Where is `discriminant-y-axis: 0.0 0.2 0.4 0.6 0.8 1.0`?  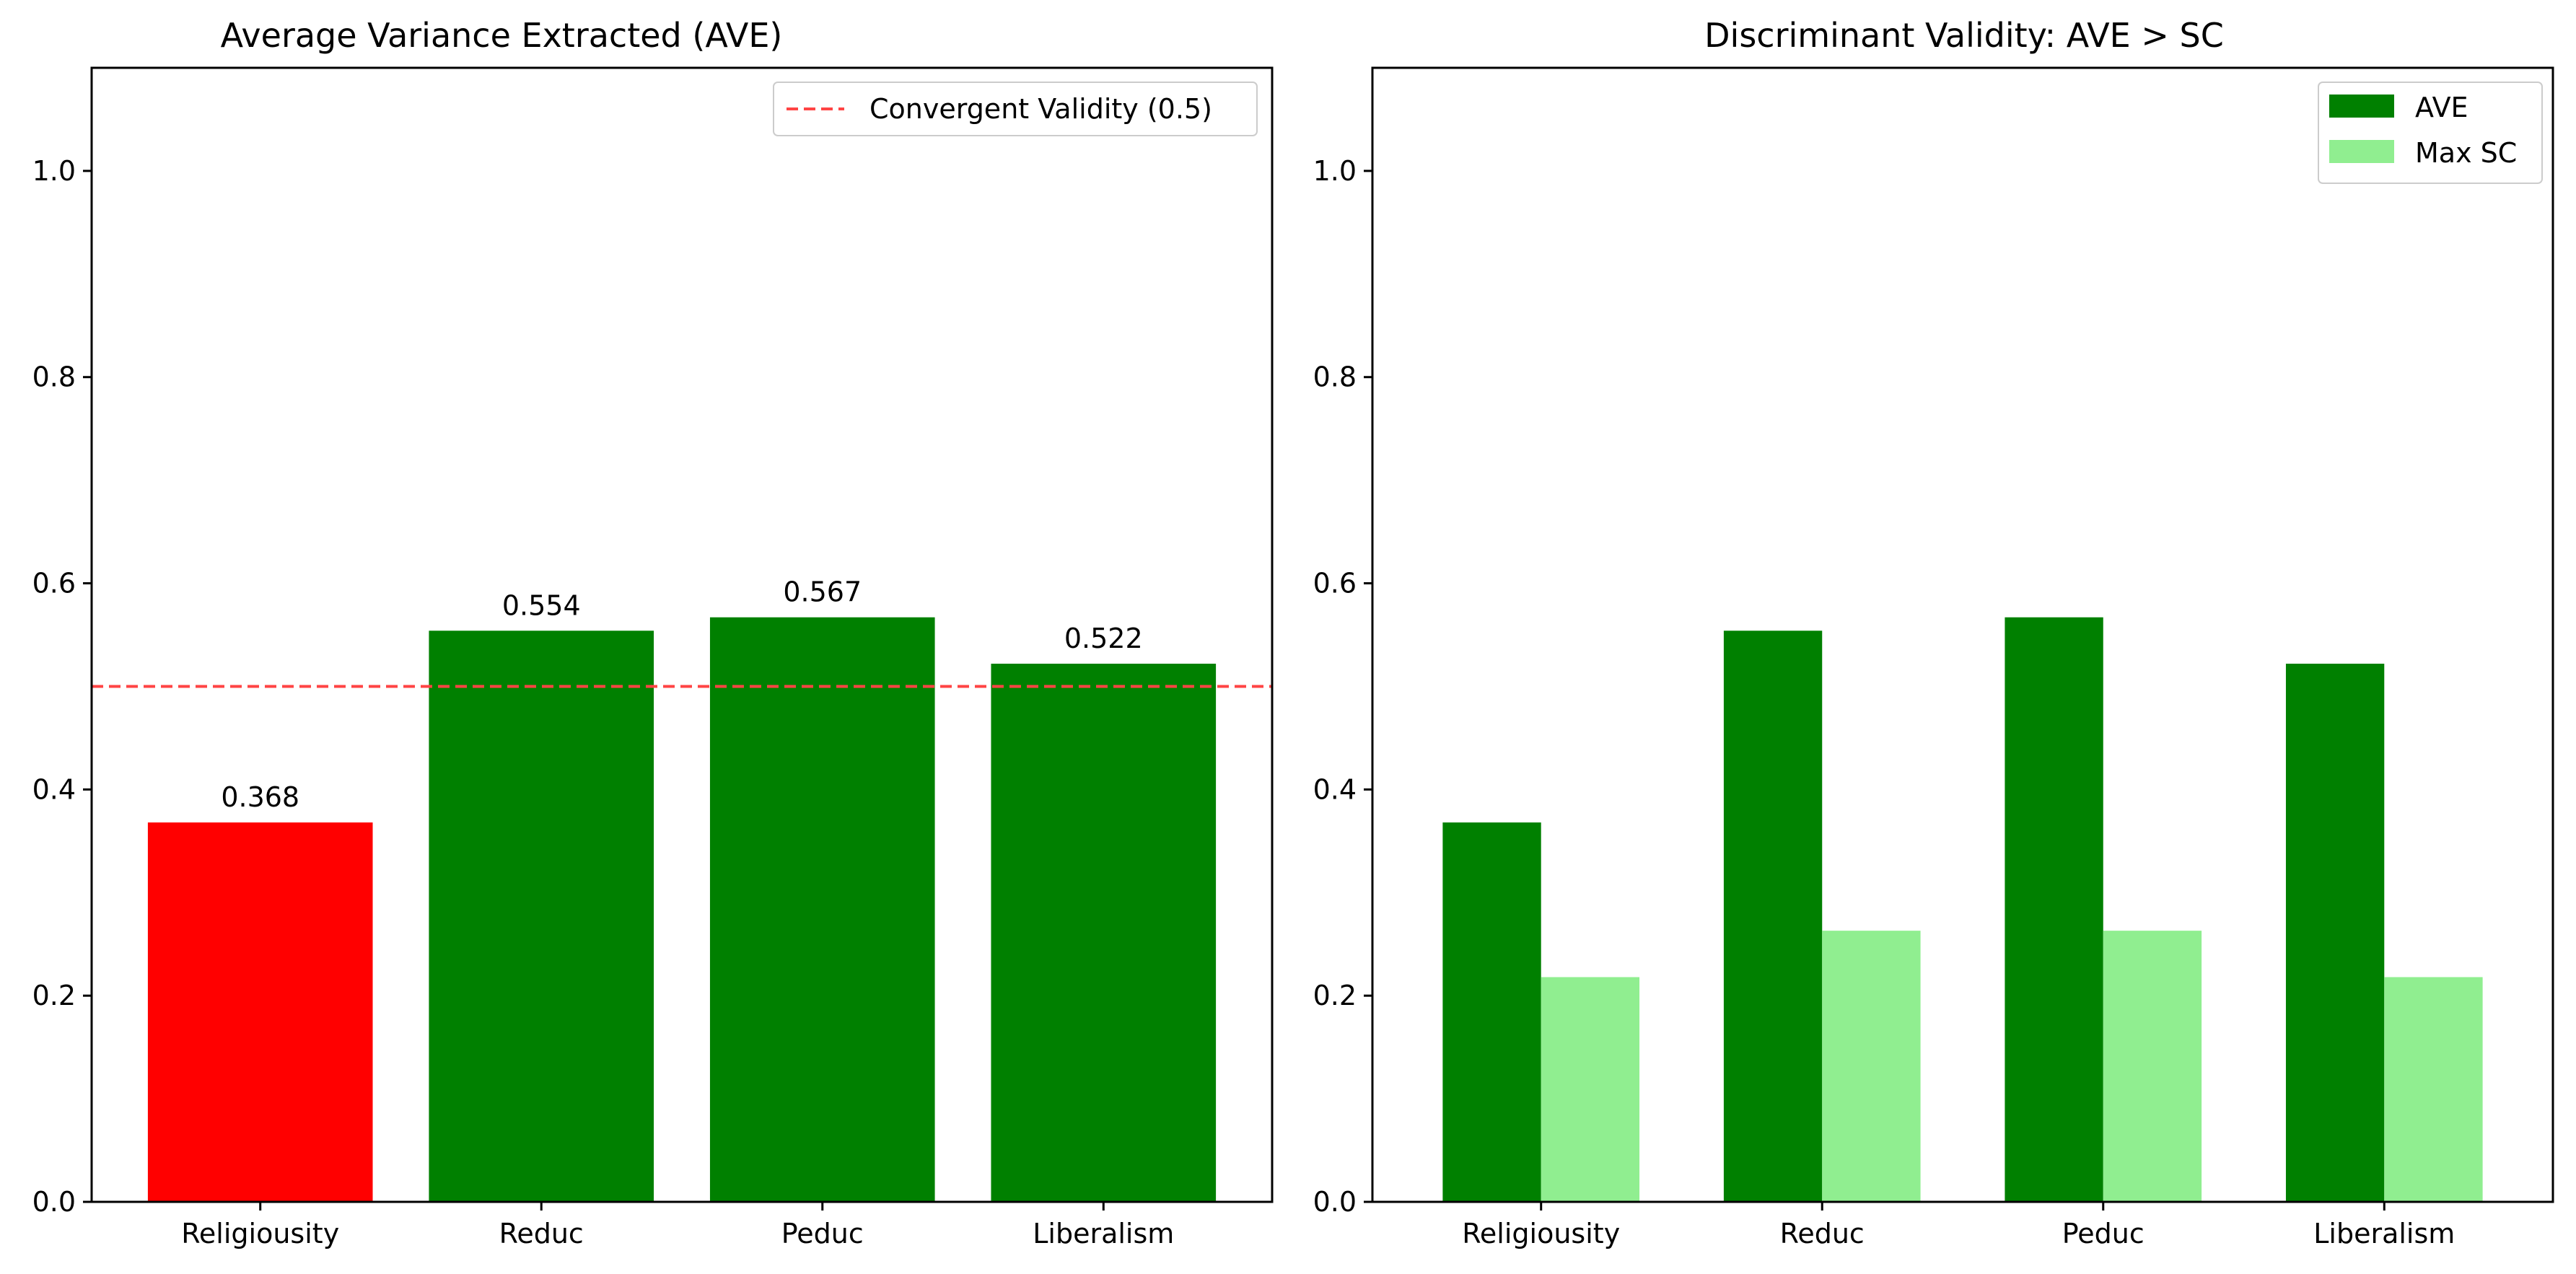
discriminant-y-axis: 0.0 0.2 0.4 0.6 0.8 1.0 is located at coordinates (1342, 687).